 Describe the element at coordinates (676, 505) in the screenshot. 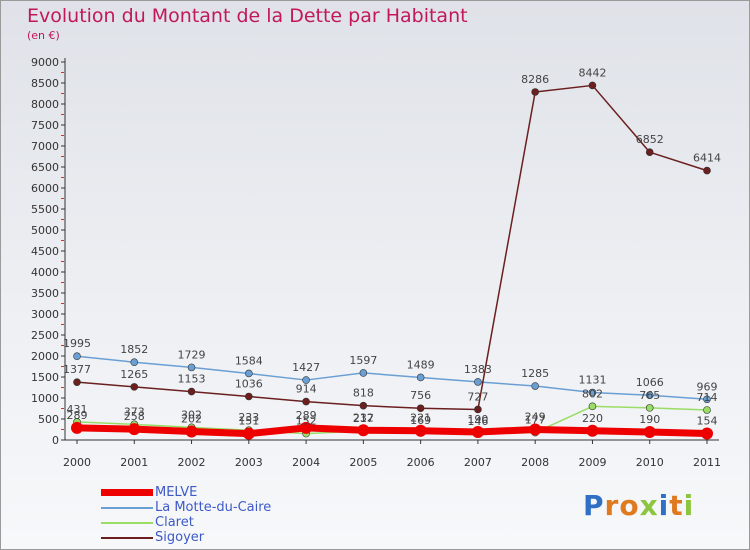

I see `logo-letter: t` at that location.